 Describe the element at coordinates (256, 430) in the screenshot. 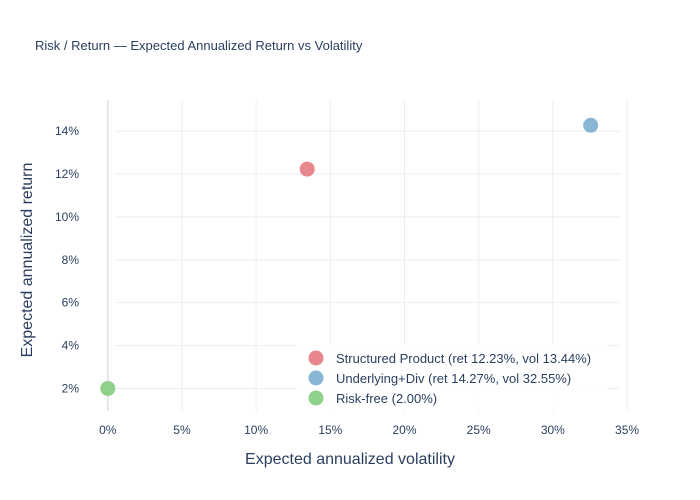

I see `x-tick-label: 10%` at that location.